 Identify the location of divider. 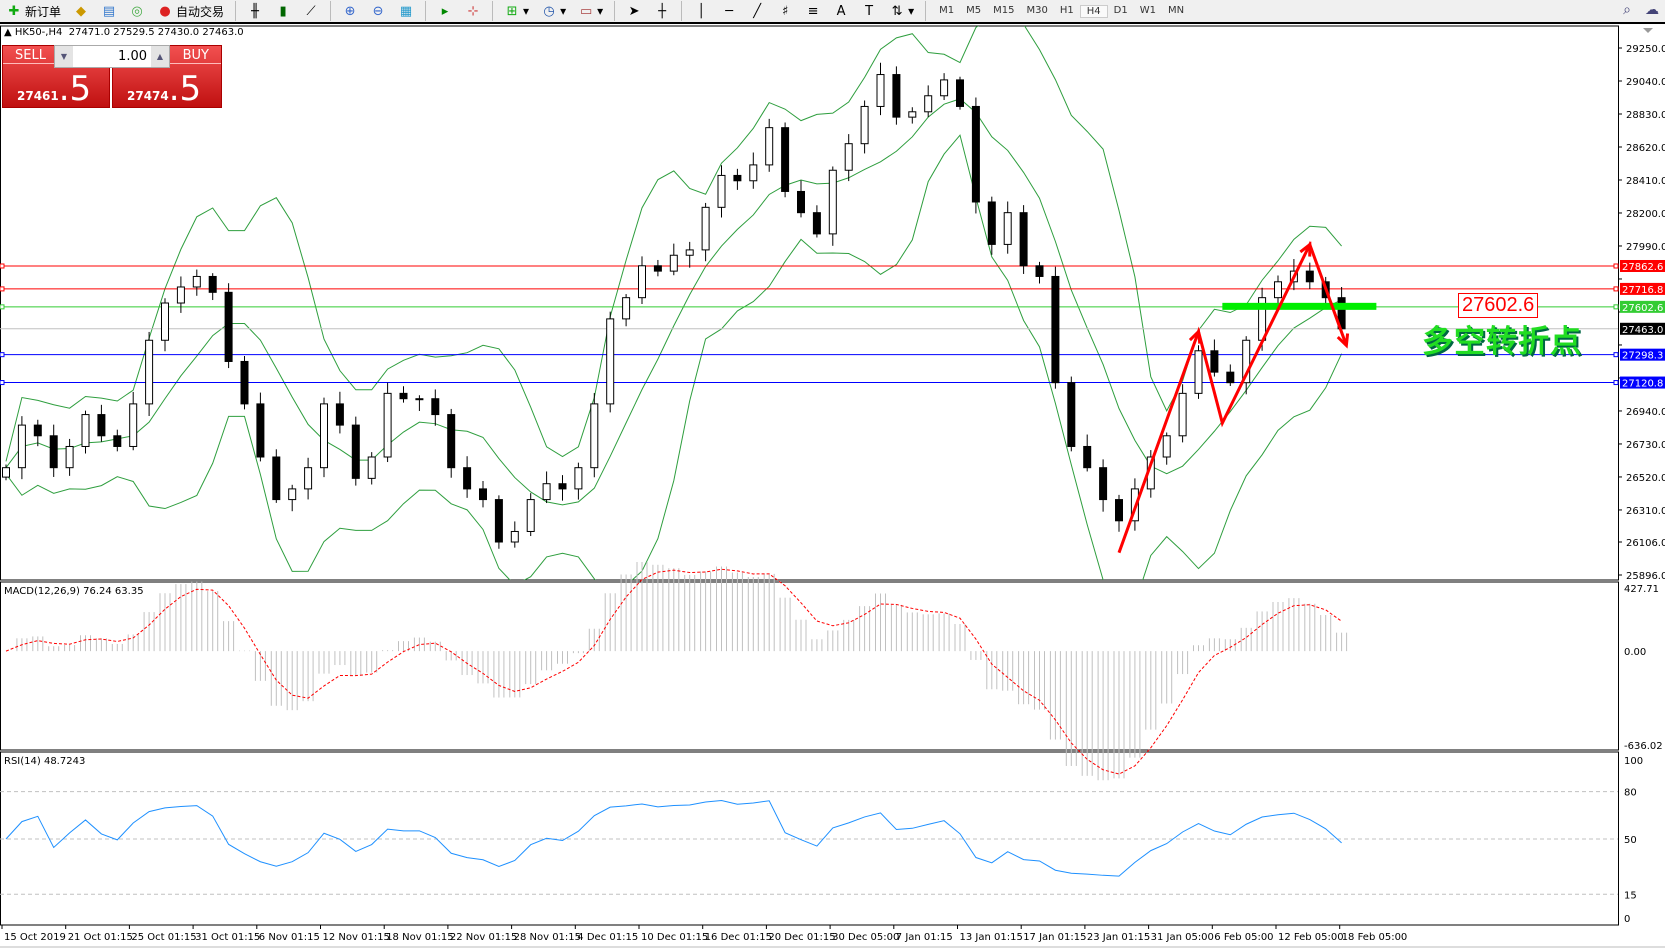
(615, 11).